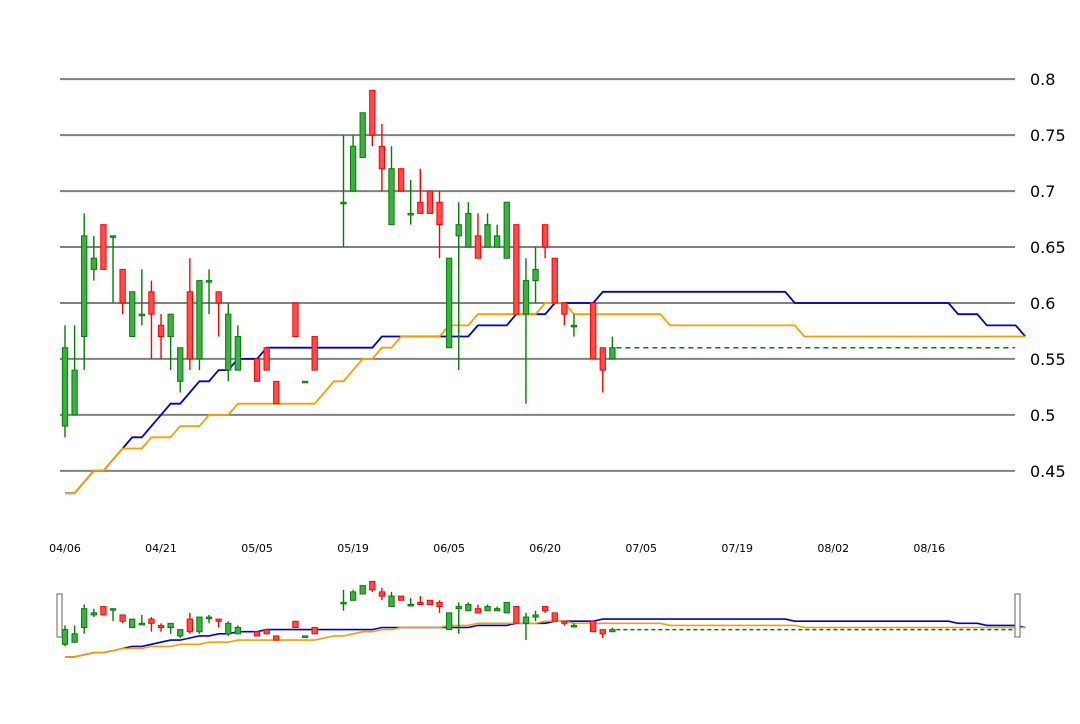 The width and height of the screenshot is (1080, 724). I want to click on x-tick-label: 07/05, so click(641, 548).